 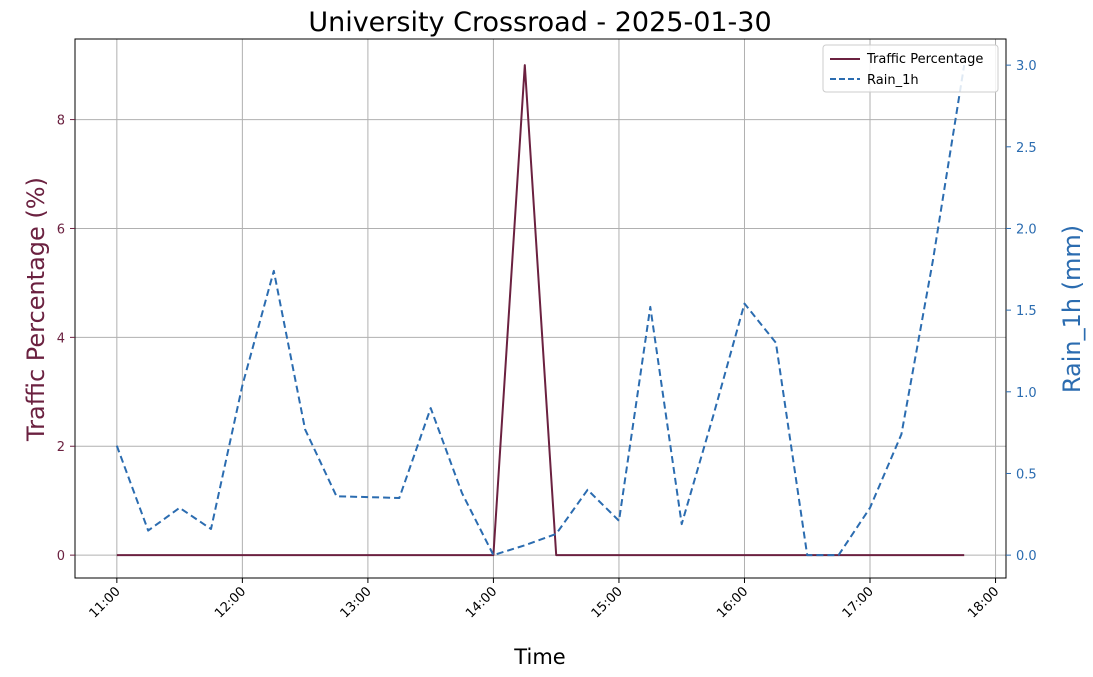 I want to click on right-y-tick-label: 0.5, so click(x=1026, y=474).